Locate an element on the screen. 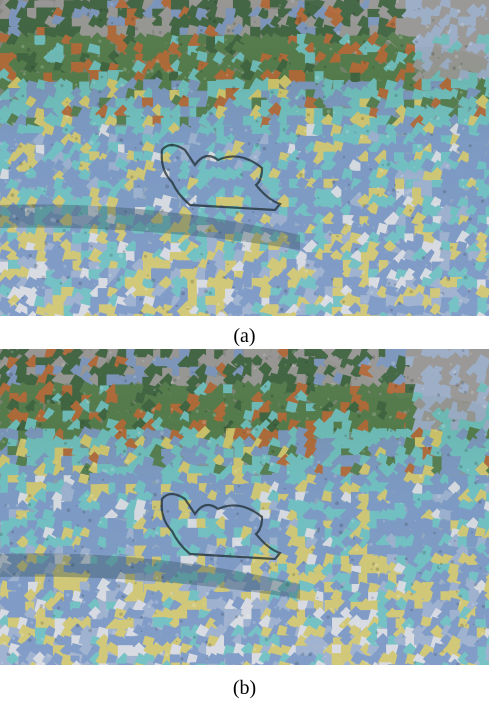  caption-b: (b) is located at coordinates (244, 688).